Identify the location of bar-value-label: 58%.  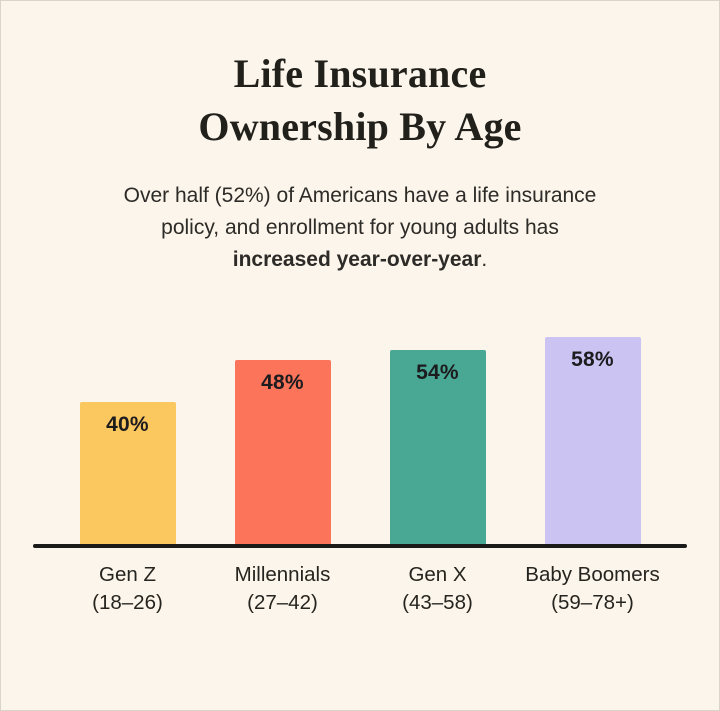
(592, 359).